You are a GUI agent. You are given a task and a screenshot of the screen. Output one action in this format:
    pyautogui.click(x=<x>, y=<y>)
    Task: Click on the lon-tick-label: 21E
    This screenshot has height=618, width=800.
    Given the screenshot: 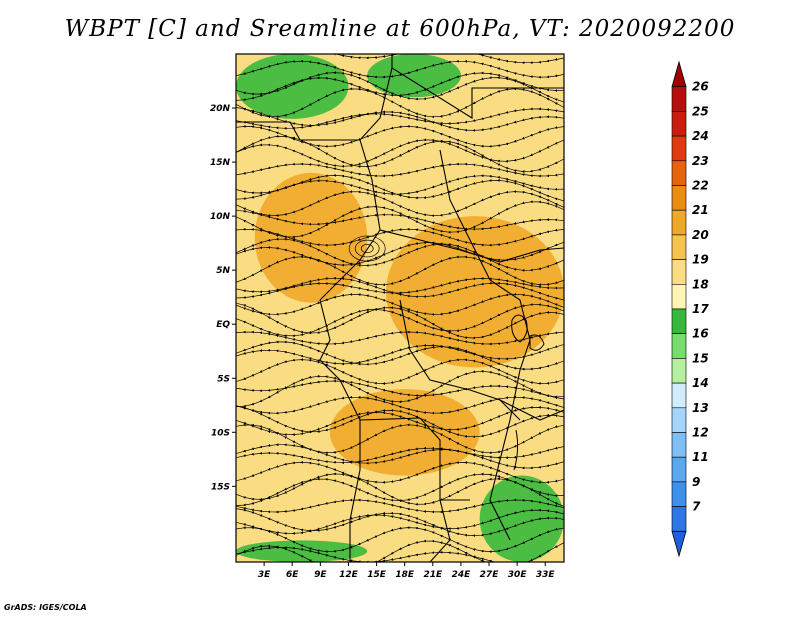 What is the action you would take?
    pyautogui.click(x=433, y=575)
    